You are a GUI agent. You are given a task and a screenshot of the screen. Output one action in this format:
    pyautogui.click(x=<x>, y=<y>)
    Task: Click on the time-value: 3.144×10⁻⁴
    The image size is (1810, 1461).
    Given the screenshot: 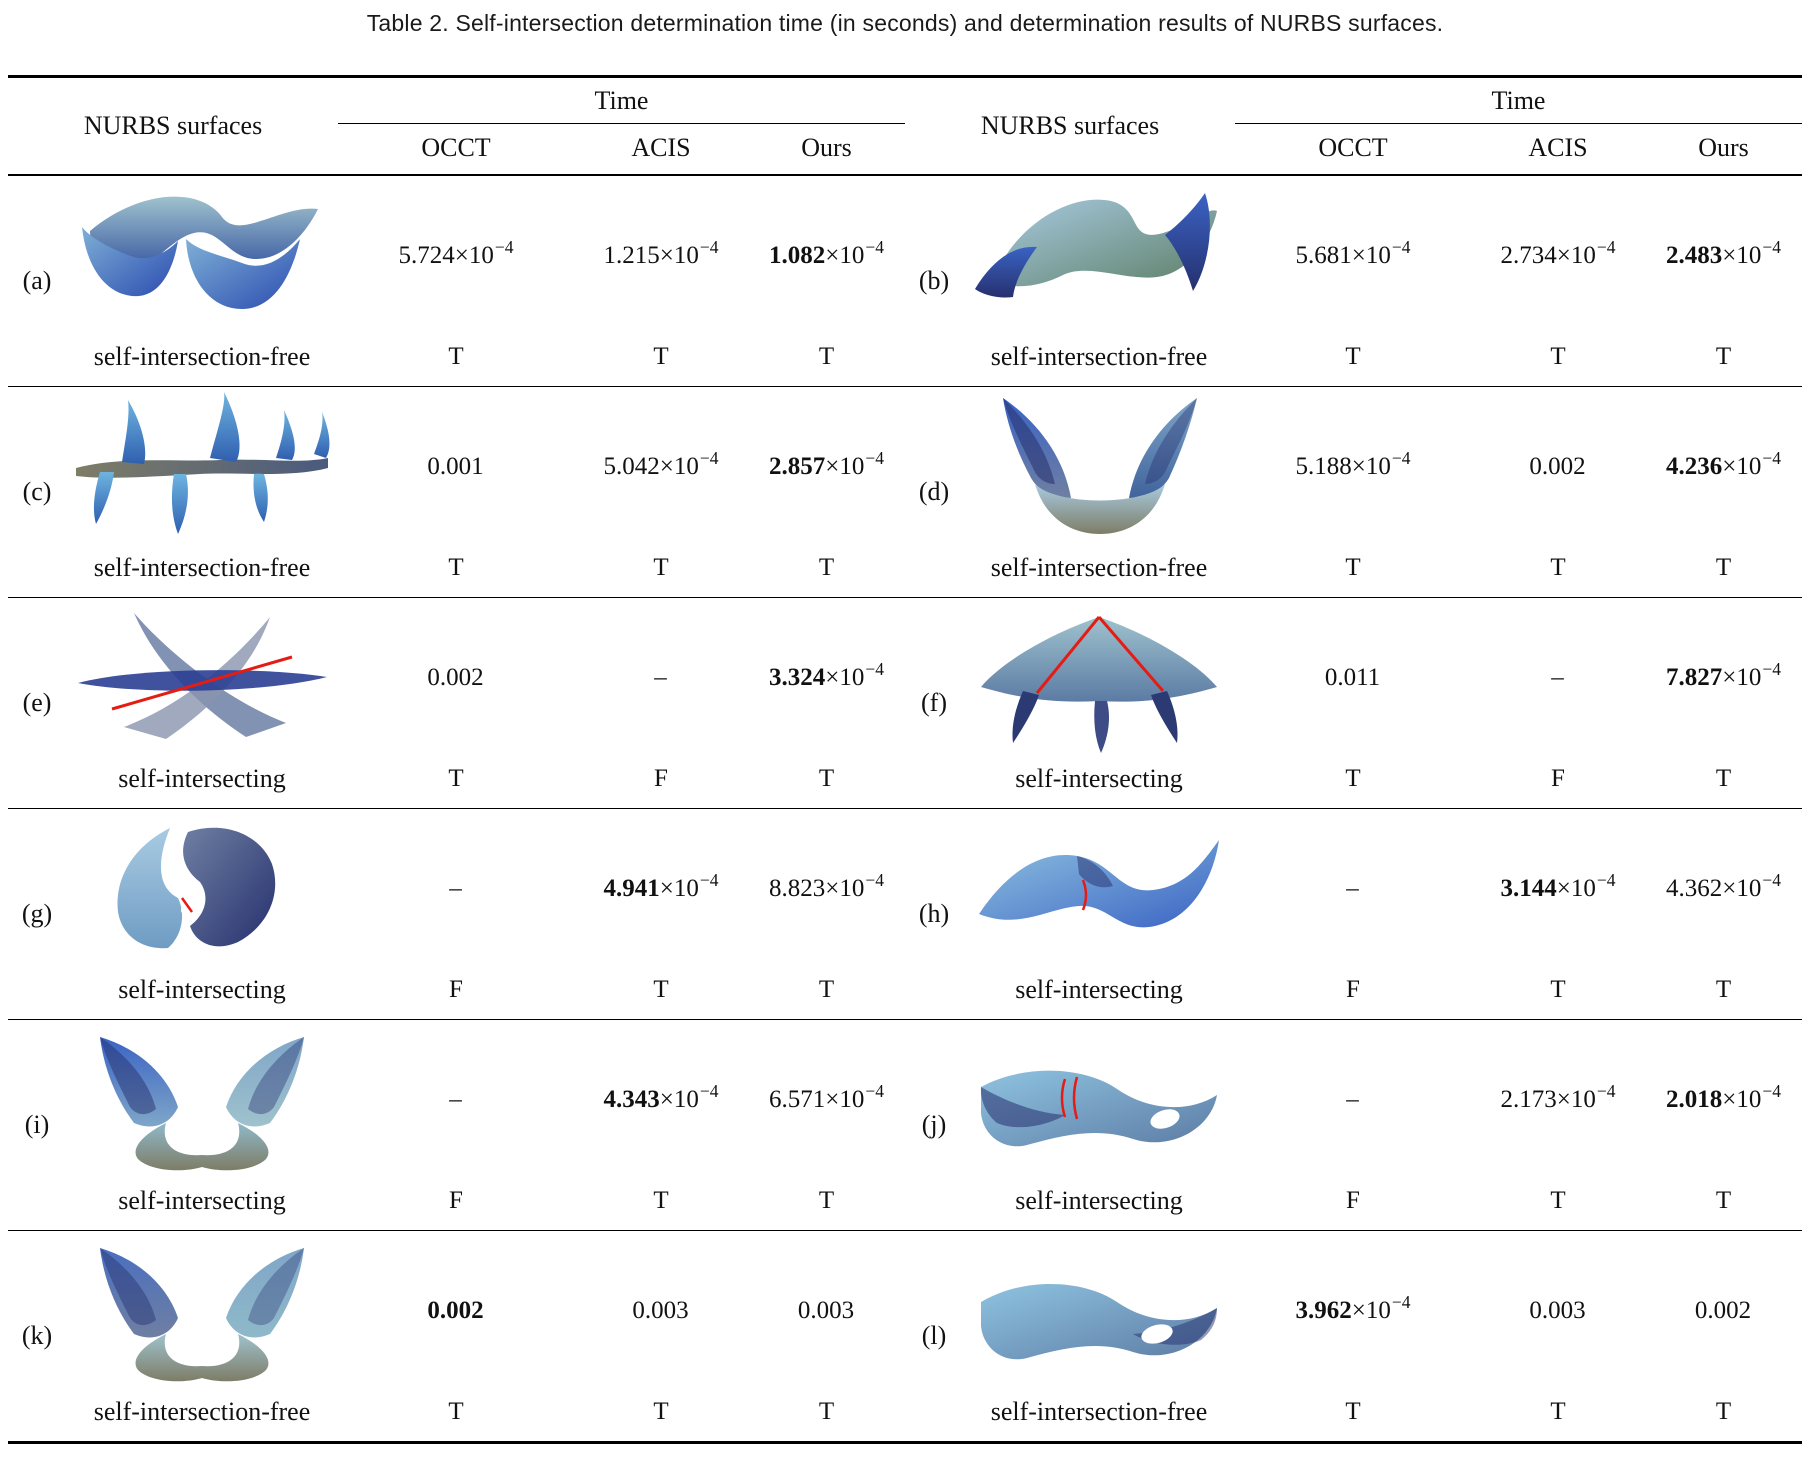 What is the action you would take?
    pyautogui.click(x=1558, y=885)
    